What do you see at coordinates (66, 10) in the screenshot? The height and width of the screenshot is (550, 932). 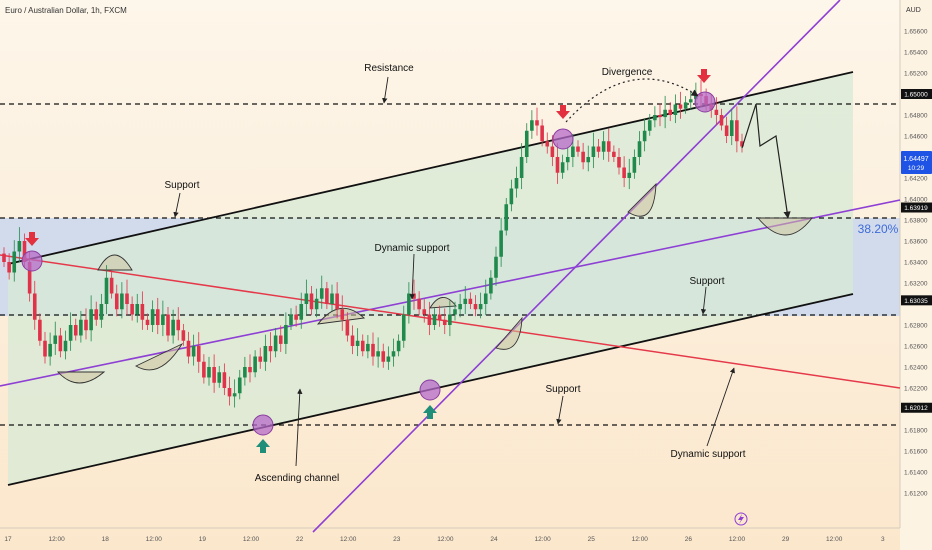 I see `symbol-title: Euro / Australian Dollar, 1h, FXCM` at bounding box center [66, 10].